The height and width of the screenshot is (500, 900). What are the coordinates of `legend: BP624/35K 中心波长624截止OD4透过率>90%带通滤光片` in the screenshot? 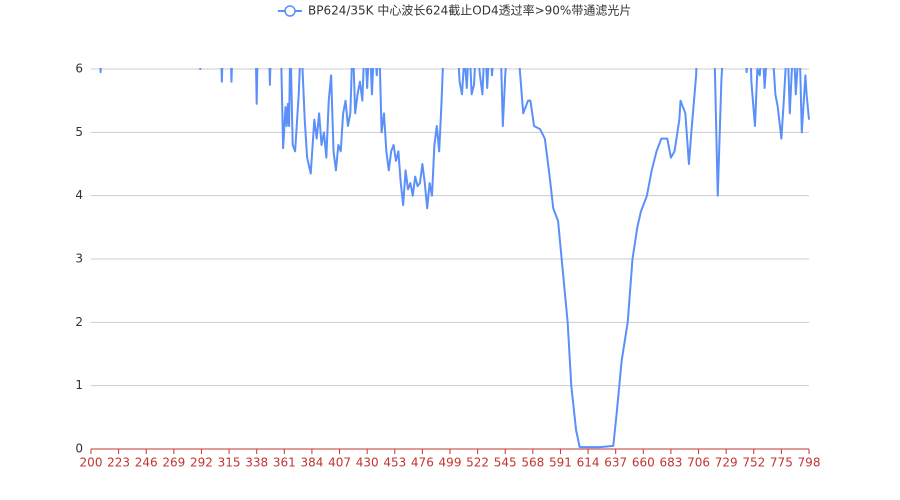 It's located at (454, 10).